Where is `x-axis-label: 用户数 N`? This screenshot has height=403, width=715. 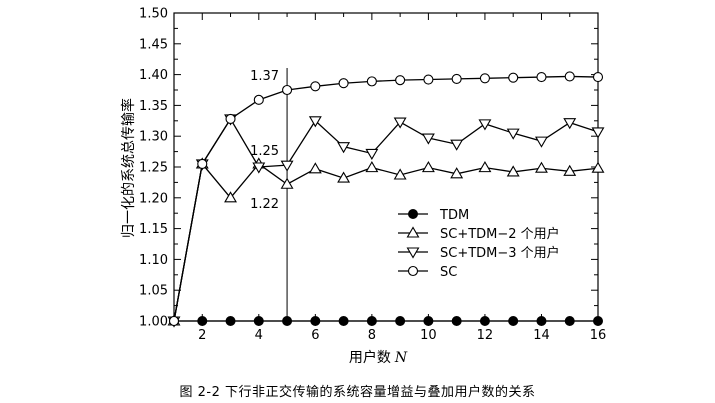 x-axis-label: 用户数 N is located at coordinates (378, 357).